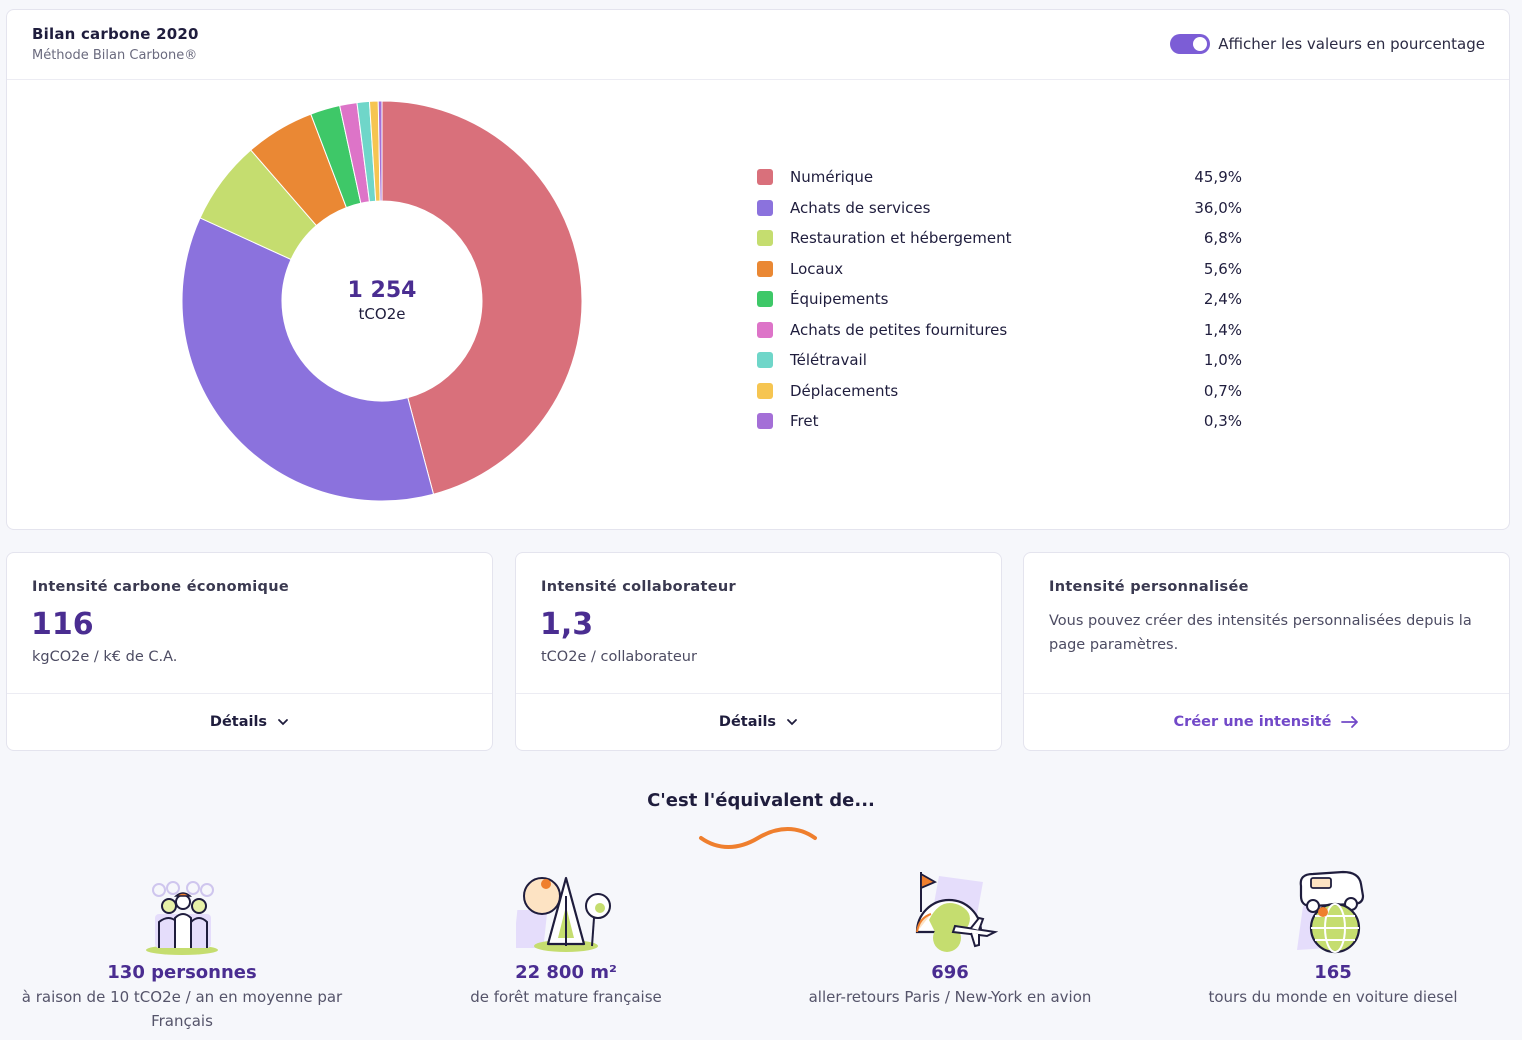  I want to click on equivalent-car: 165 tours du monde en voiture diesel, so click(1332, 937).